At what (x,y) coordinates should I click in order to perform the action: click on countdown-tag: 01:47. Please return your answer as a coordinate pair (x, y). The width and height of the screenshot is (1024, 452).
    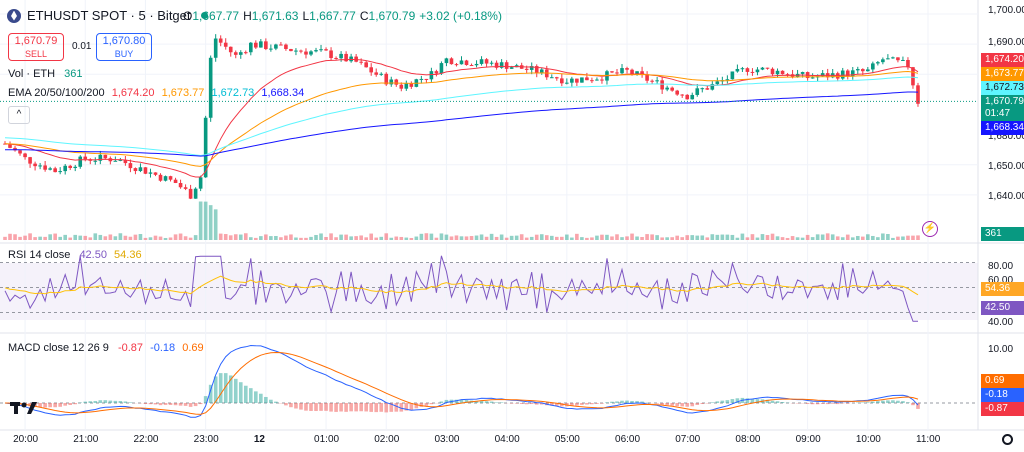
    Looking at the image, I should click on (1002, 114).